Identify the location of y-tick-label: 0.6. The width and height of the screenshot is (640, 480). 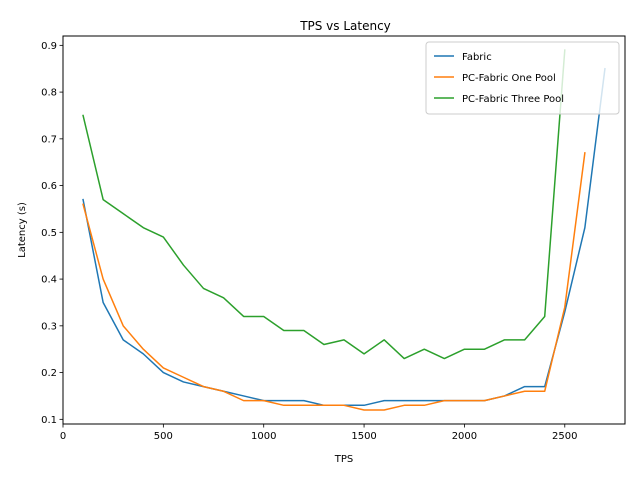
(49, 186).